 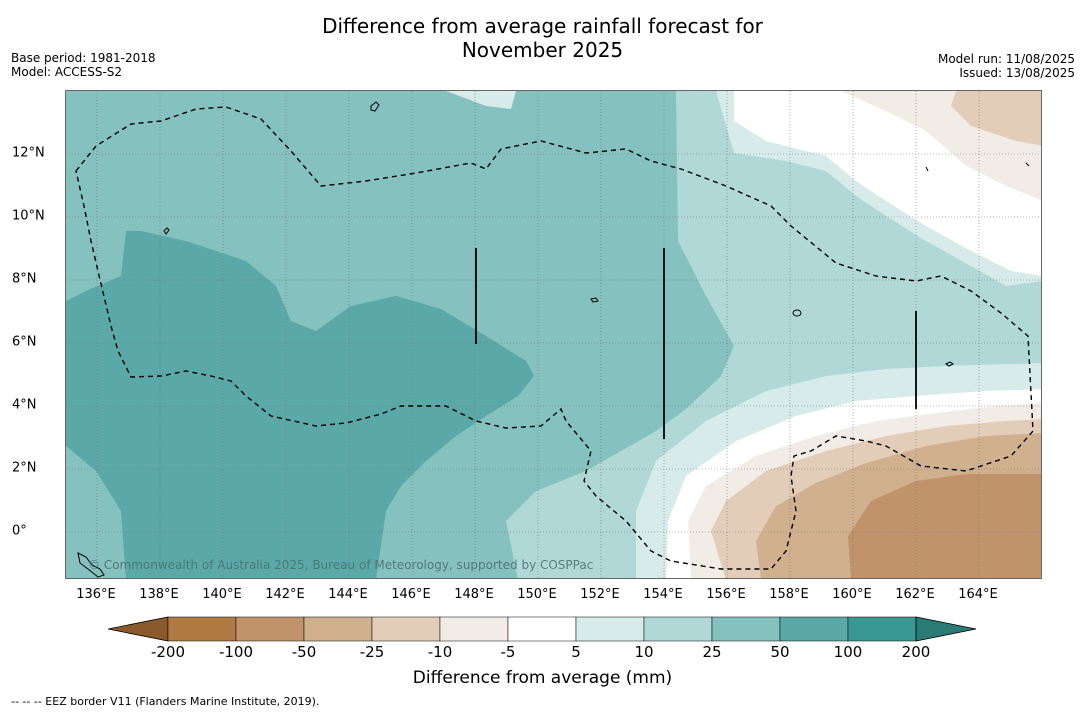 I want to click on x-tick-label: 136°E, so click(x=96, y=594).